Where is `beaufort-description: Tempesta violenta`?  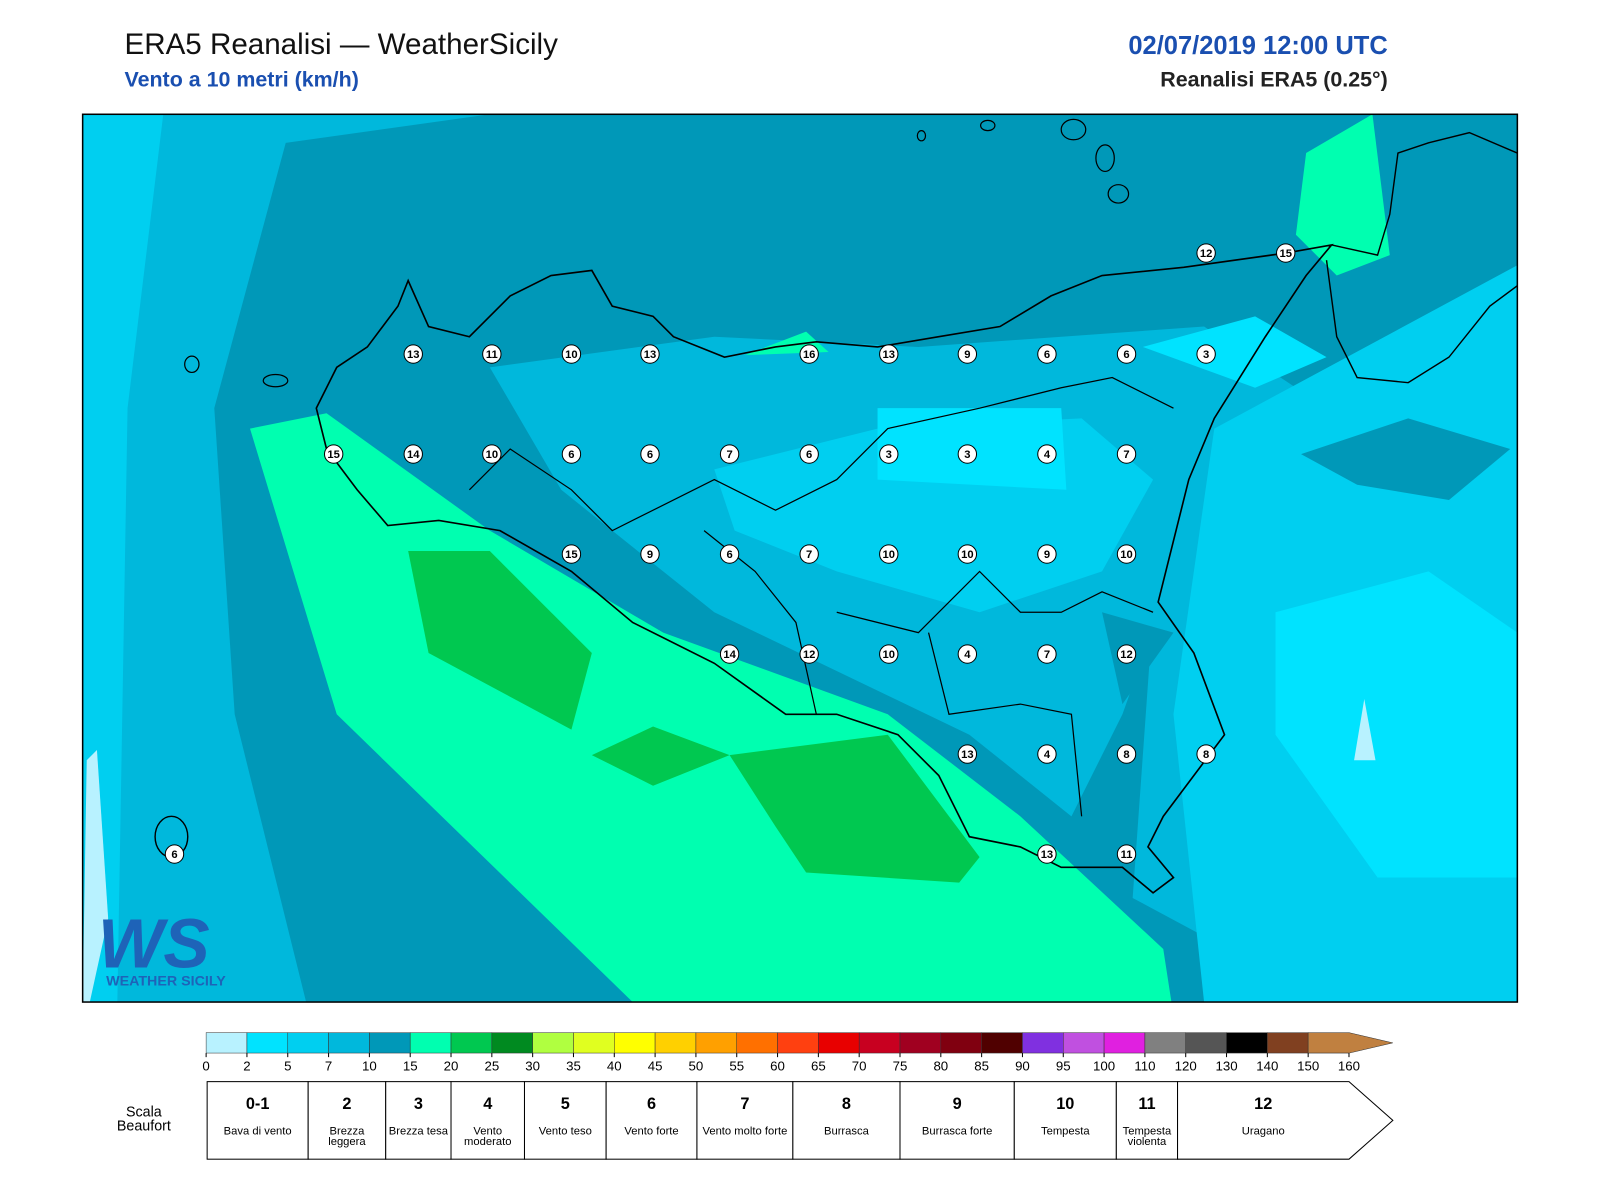 beaufort-description: Tempesta violenta is located at coordinates (1147, 1137).